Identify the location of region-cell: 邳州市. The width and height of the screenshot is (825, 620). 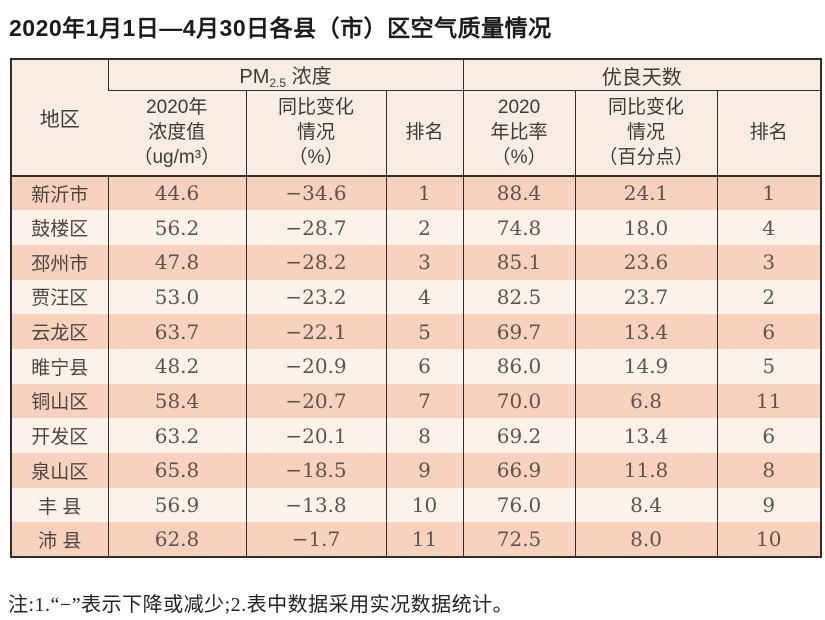
(59, 262).